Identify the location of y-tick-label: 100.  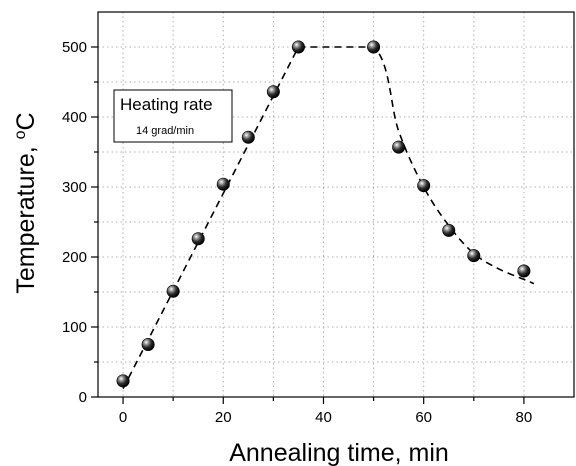
(74, 327).